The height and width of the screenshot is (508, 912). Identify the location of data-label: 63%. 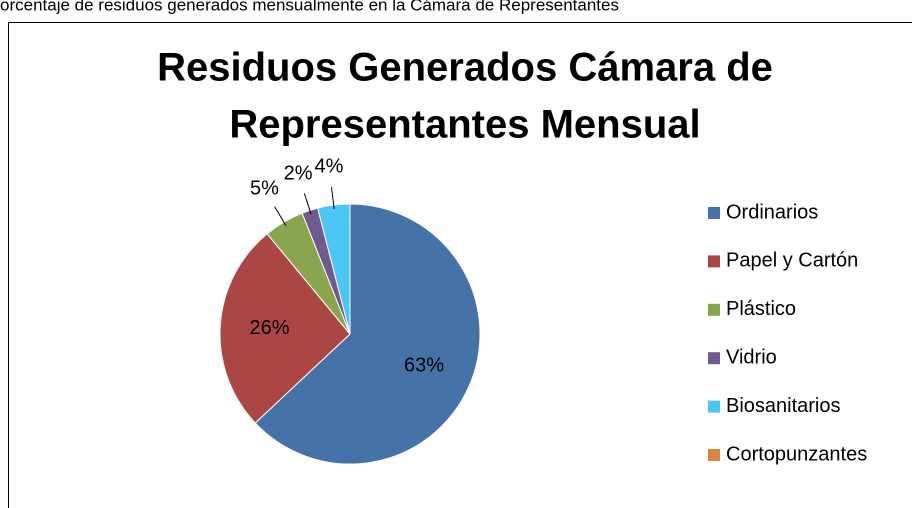
(424, 365).